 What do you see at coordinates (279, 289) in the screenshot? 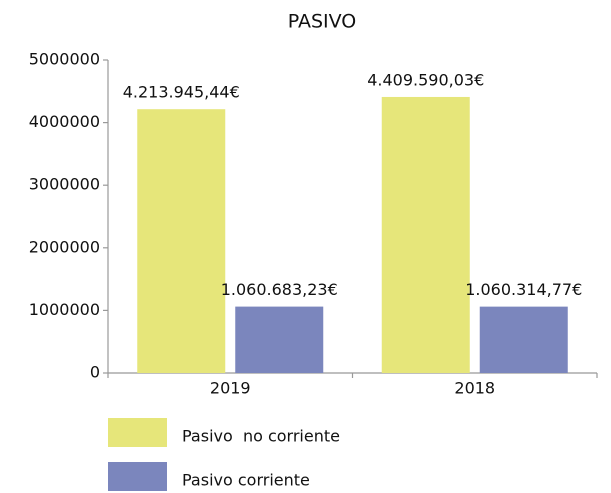
I see `value-label: 1.060.683,23€` at bounding box center [279, 289].